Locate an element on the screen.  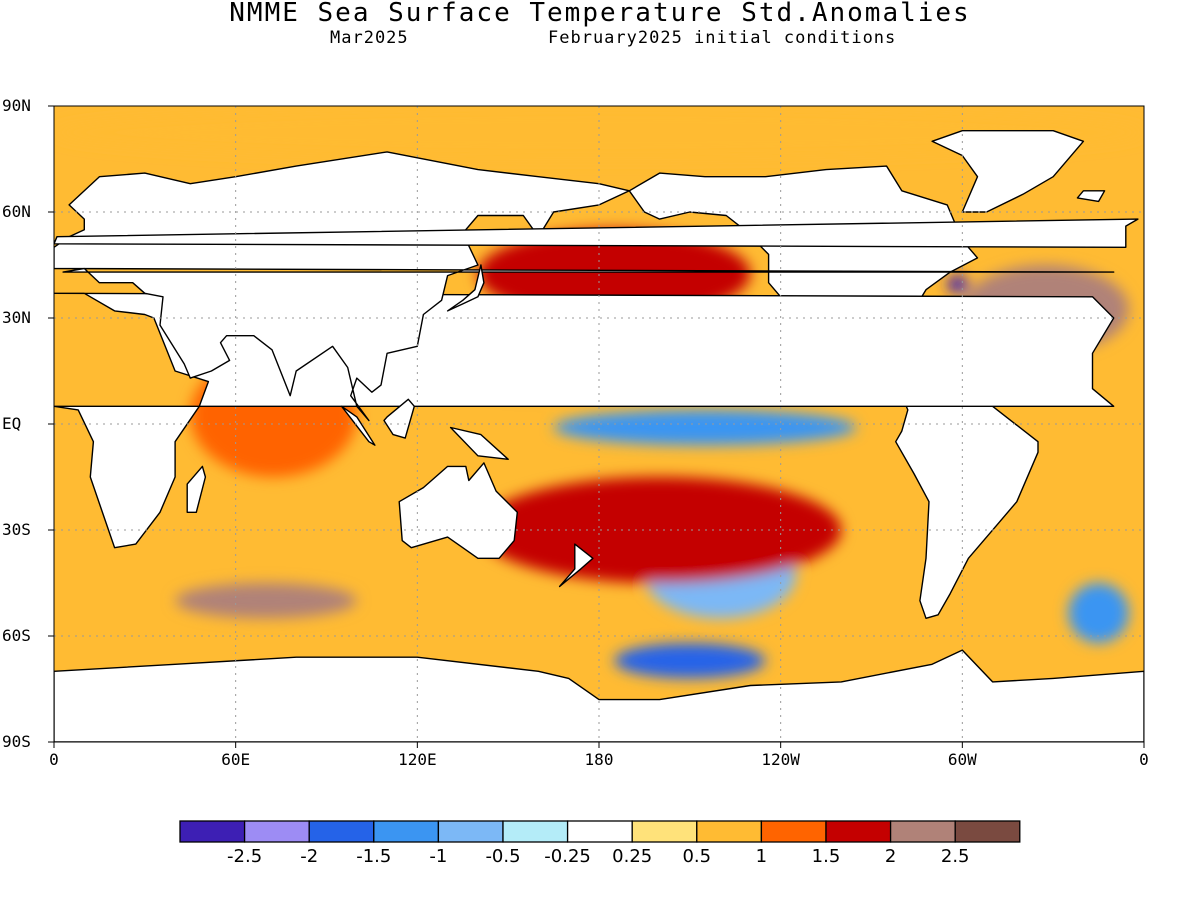
landmass-new-zealand is located at coordinates (576, 565).